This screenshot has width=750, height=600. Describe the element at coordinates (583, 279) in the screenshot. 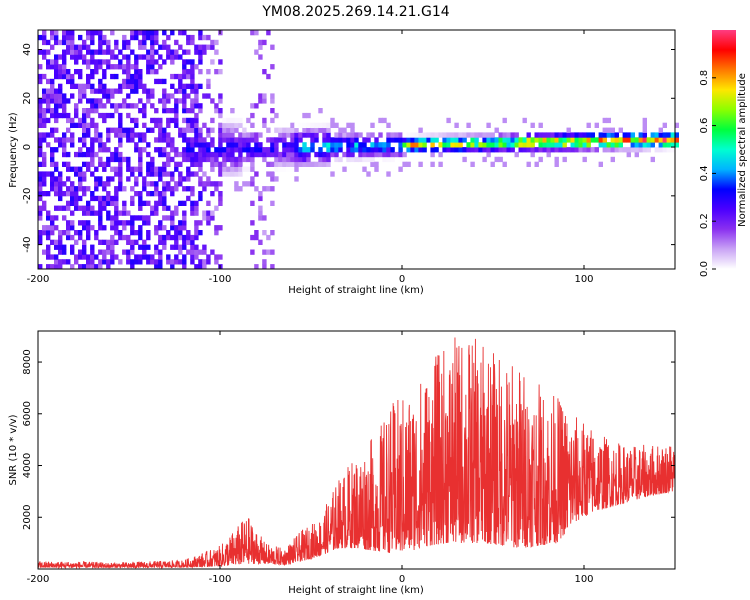

I see `spectrogram-x-tick-label: 100` at that location.